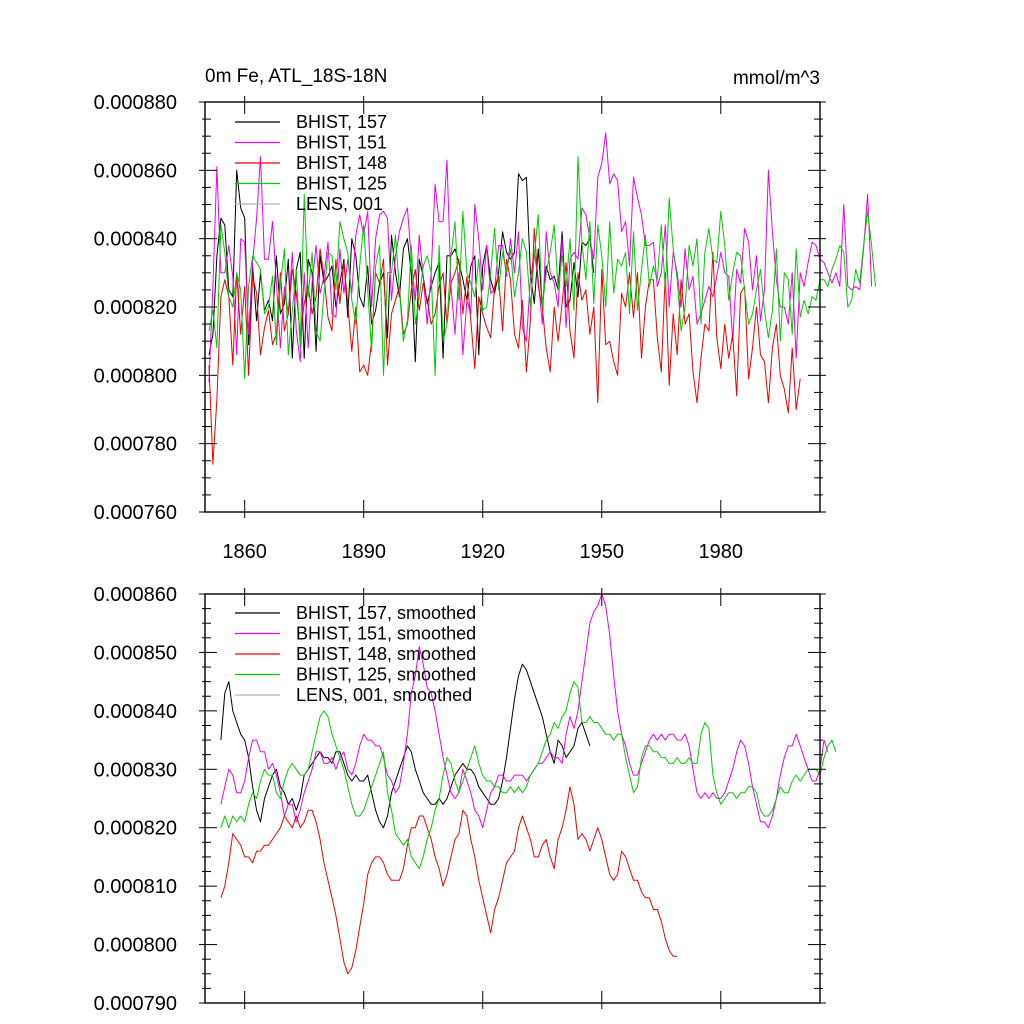  I want to click on y-tick-label: 0.000790, so click(135, 1004).